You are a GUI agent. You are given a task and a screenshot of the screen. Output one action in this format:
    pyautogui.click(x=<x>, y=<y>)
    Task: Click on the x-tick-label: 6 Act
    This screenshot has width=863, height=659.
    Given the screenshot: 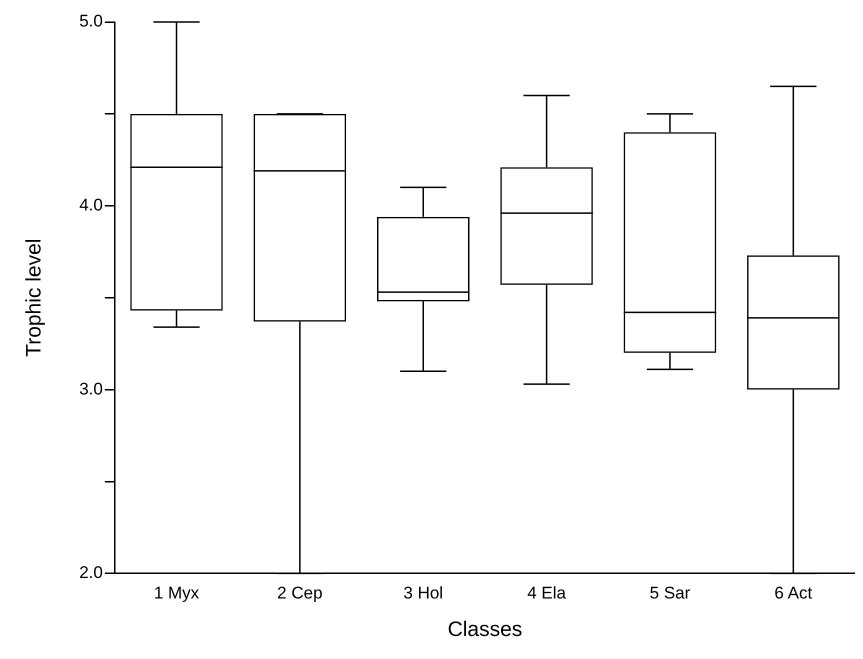 What is the action you would take?
    pyautogui.click(x=793, y=592)
    